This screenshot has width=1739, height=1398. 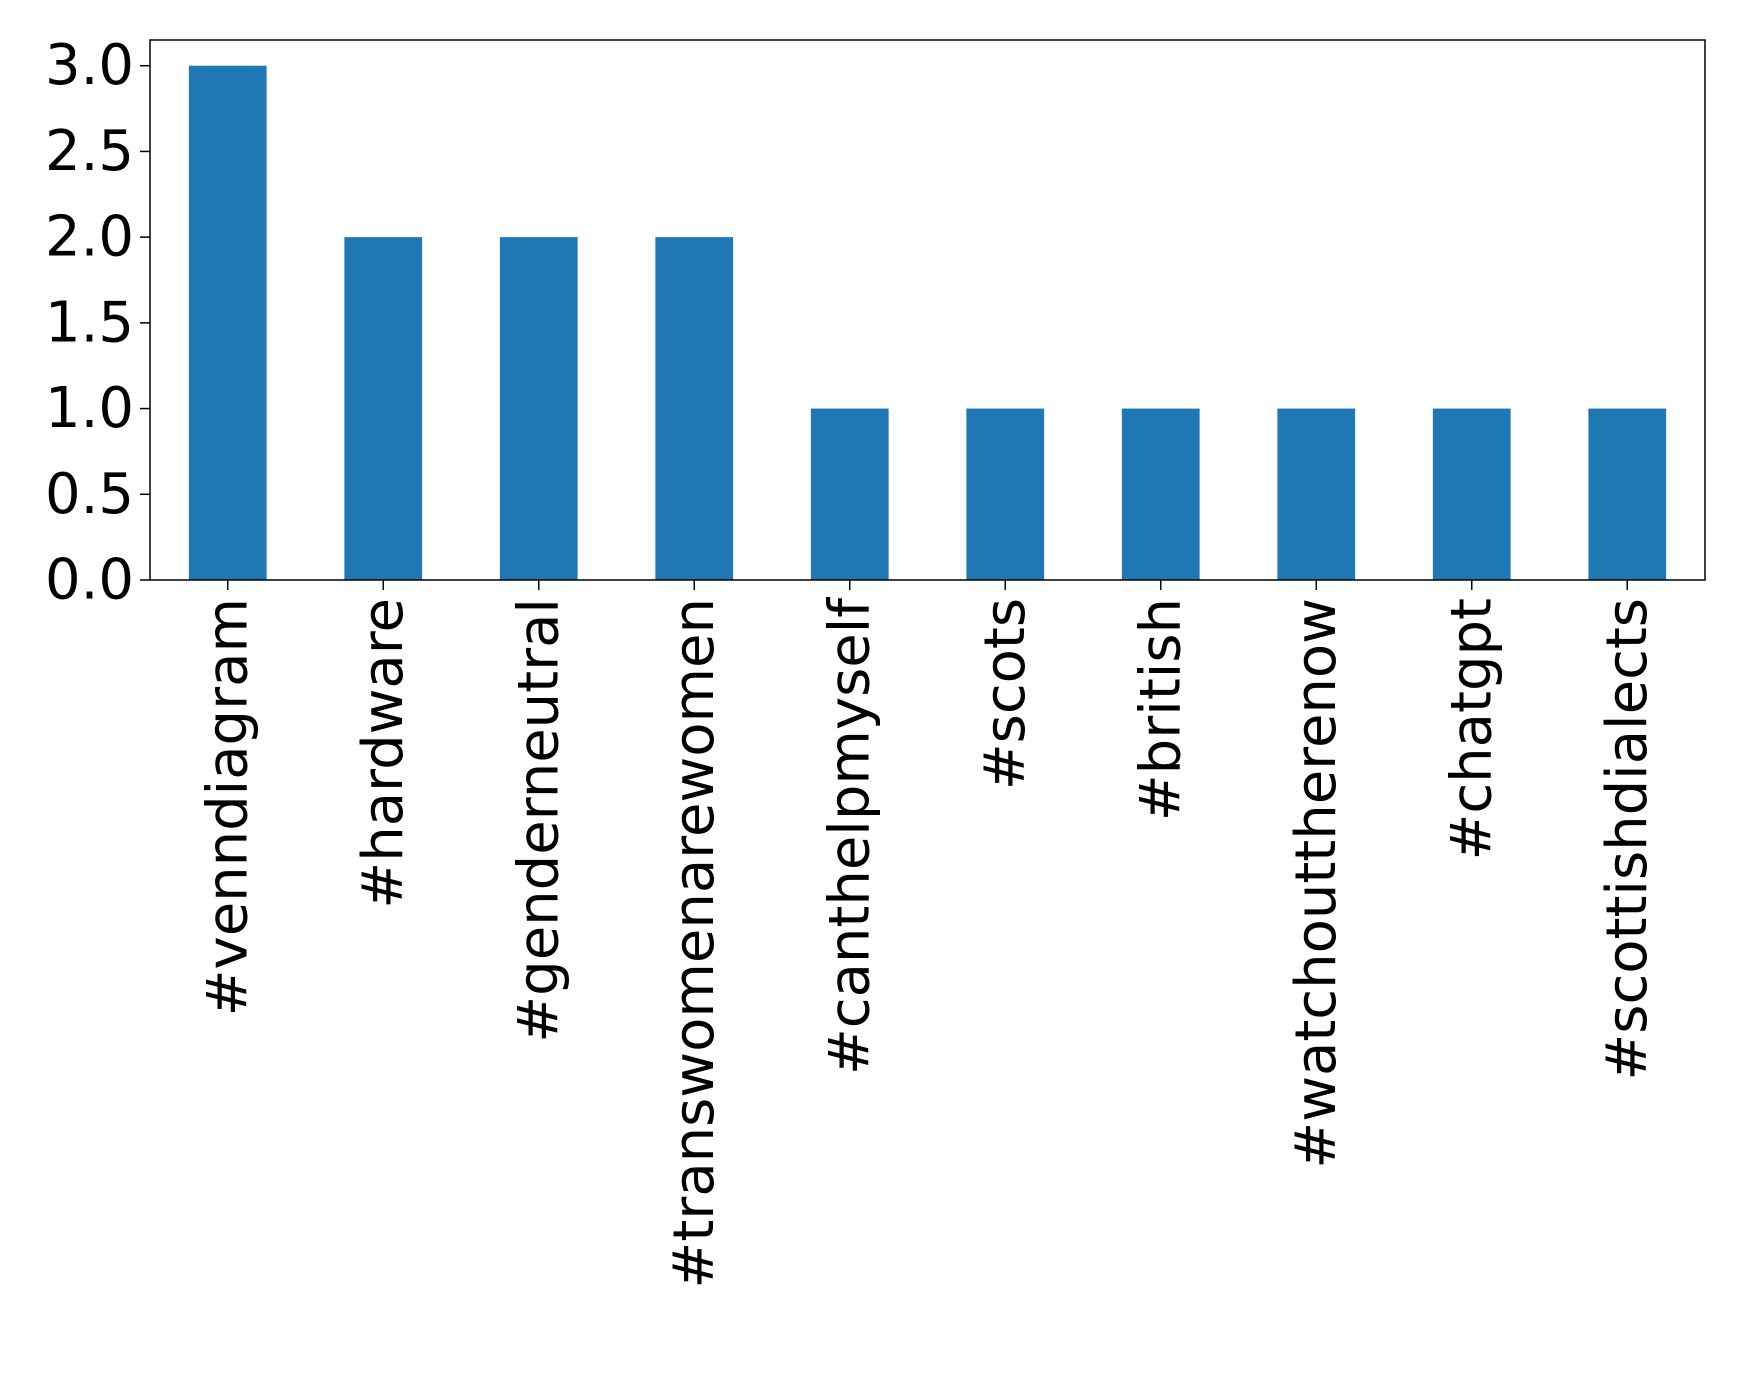 I want to click on bar-scottishdialects, so click(x=1627, y=494).